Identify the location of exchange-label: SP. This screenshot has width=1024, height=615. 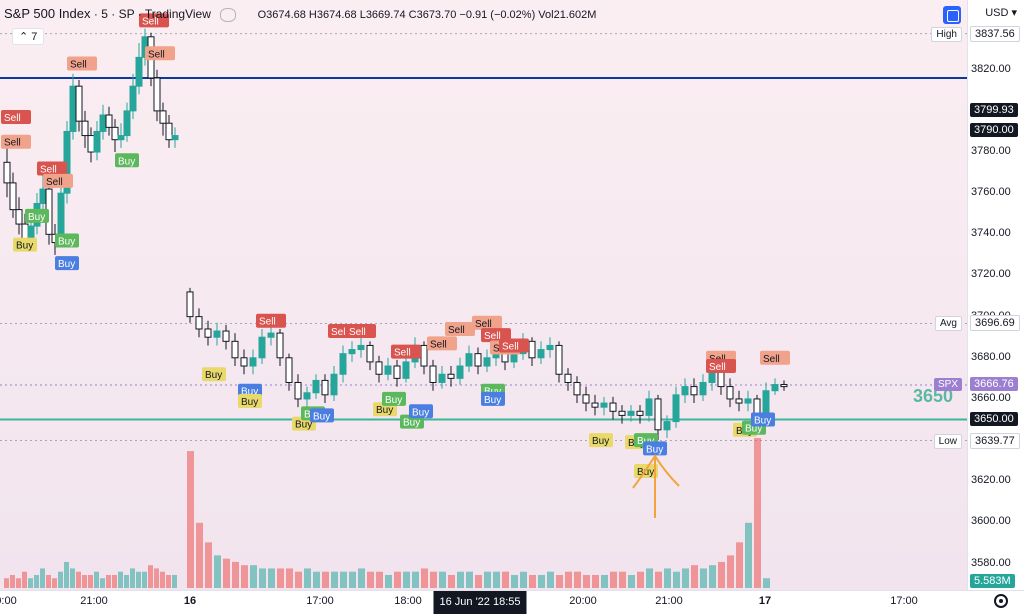
(126, 14).